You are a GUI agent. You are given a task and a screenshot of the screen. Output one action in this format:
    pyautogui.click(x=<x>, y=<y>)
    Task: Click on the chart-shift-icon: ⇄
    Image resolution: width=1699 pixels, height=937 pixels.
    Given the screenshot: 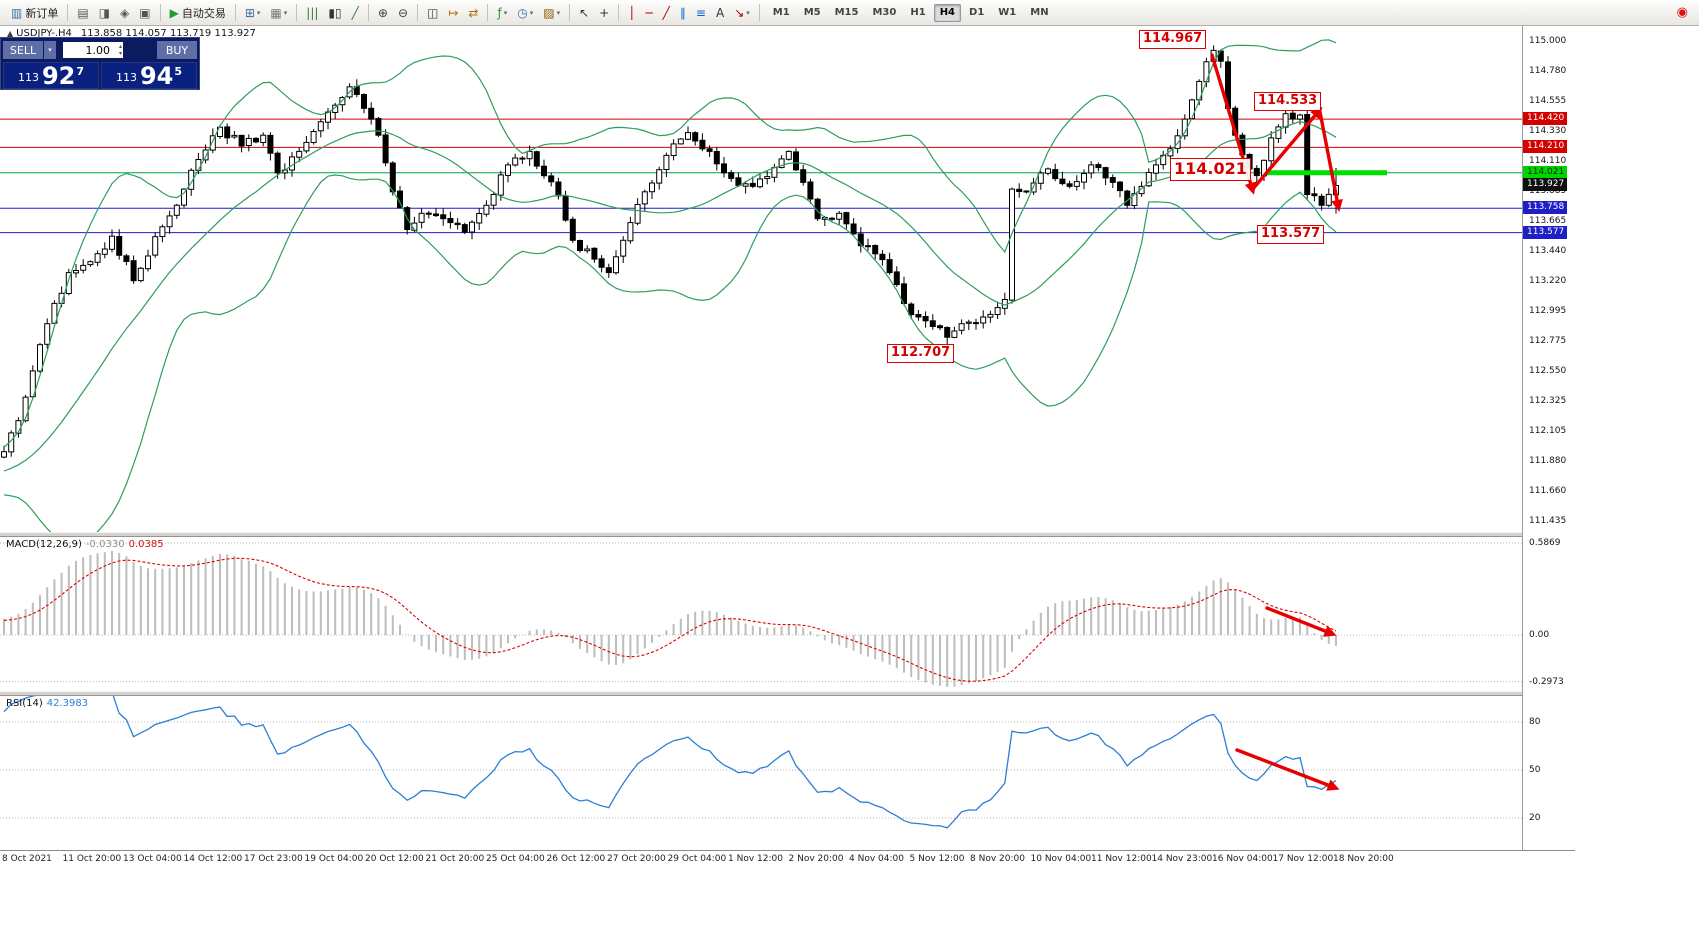 What is the action you would take?
    pyautogui.click(x=473, y=12)
    